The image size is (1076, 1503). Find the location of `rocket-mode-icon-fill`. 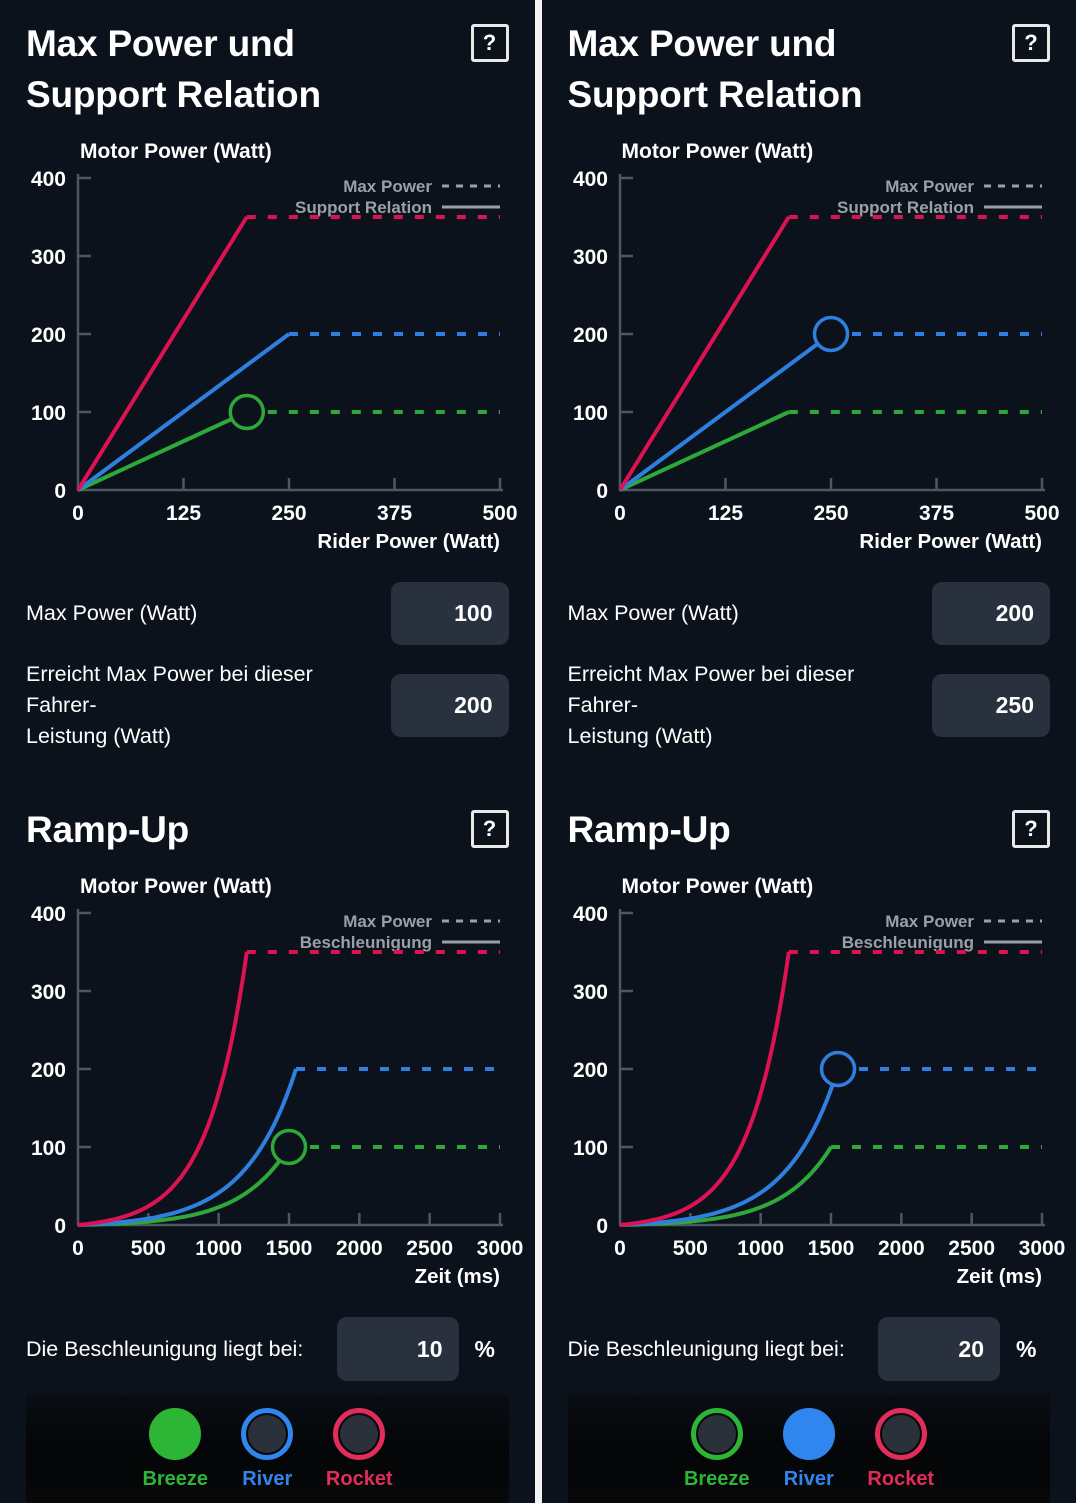

rocket-mode-icon-fill is located at coordinates (359, 1434).